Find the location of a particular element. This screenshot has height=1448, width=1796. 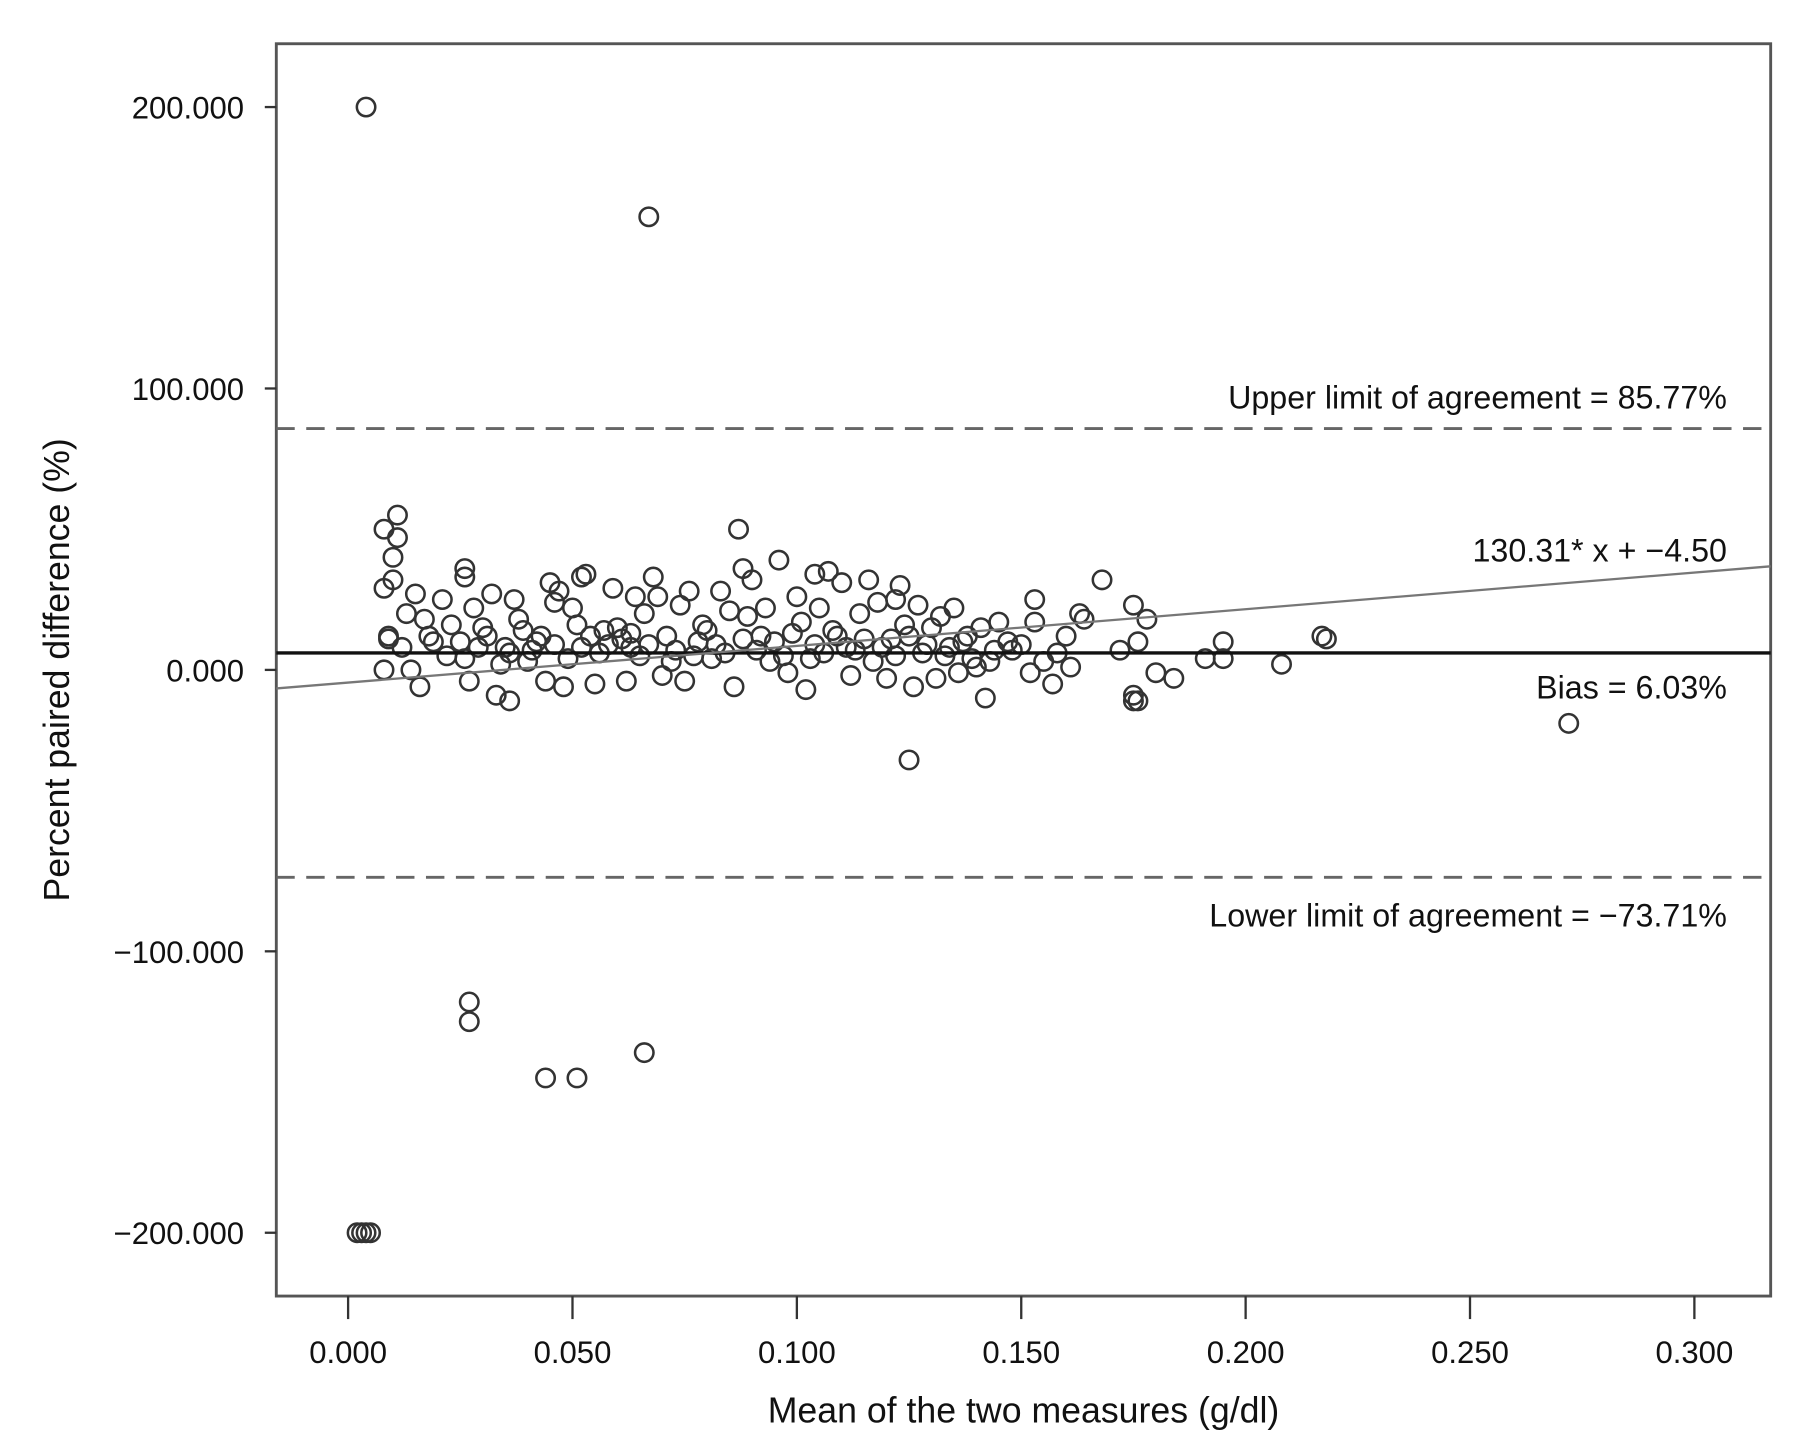

x-tick-label: 0.200 is located at coordinates (1246, 1352).